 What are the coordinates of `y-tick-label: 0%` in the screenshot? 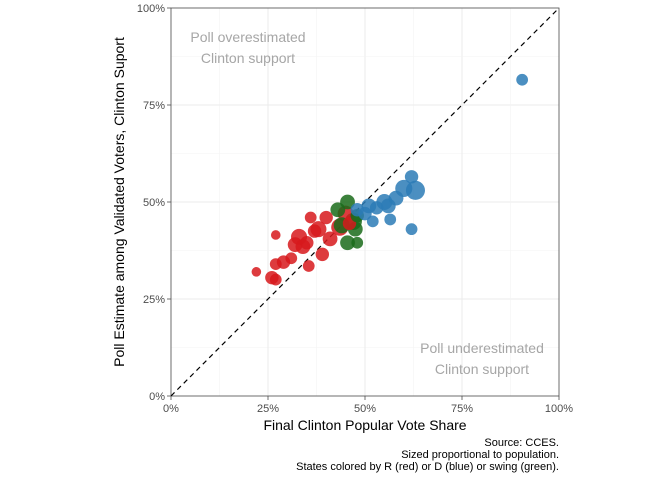 It's located at (157, 397).